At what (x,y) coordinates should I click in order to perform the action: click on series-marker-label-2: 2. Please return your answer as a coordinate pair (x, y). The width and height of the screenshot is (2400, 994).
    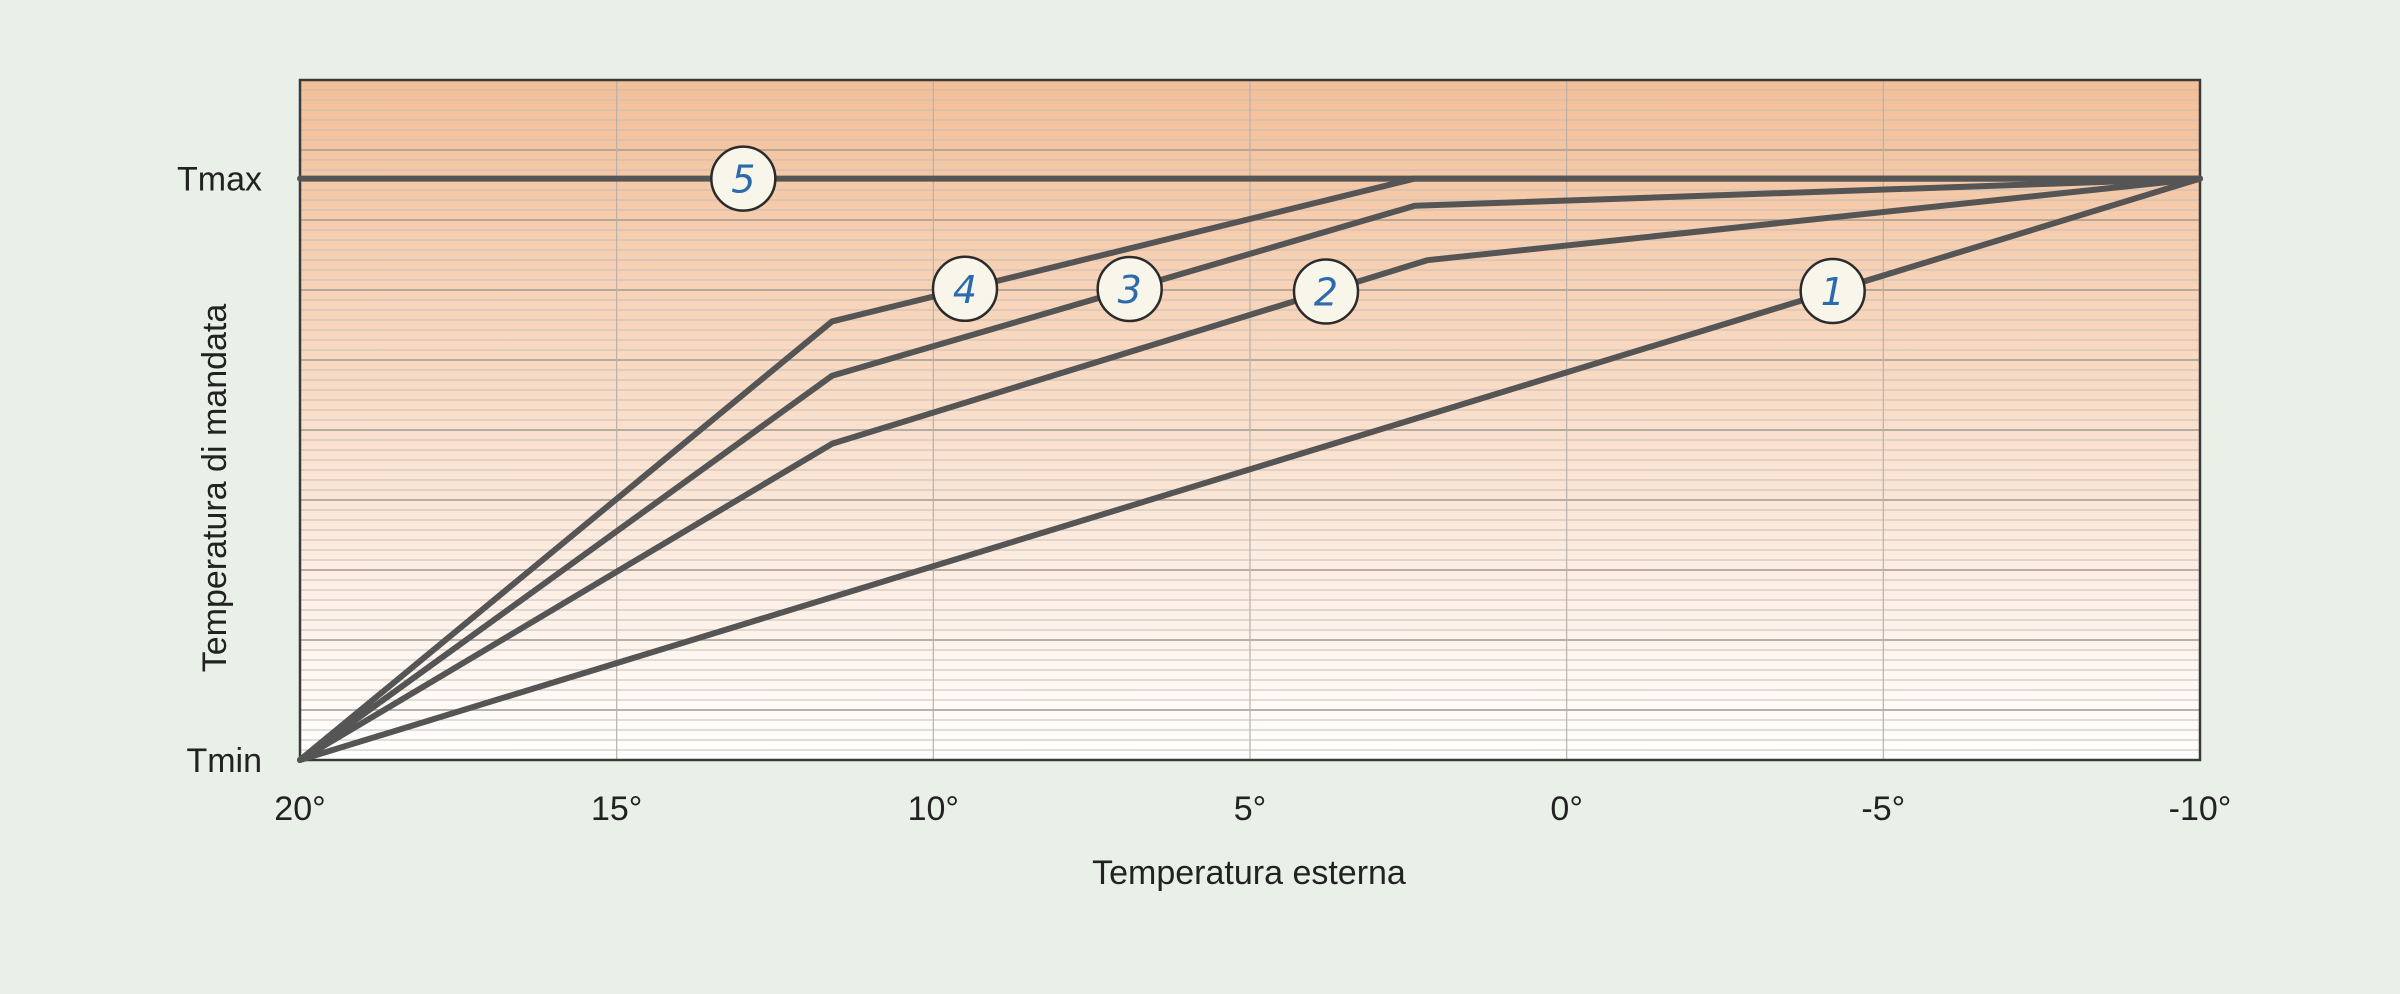
    Looking at the image, I should click on (1326, 292).